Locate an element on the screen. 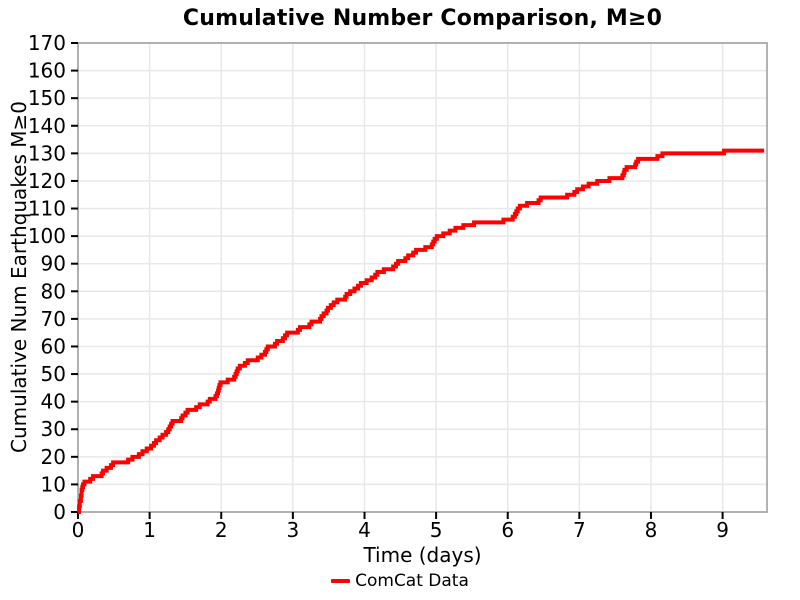 The image size is (800, 600). y-tick-label: 20 is located at coordinates (53, 457).